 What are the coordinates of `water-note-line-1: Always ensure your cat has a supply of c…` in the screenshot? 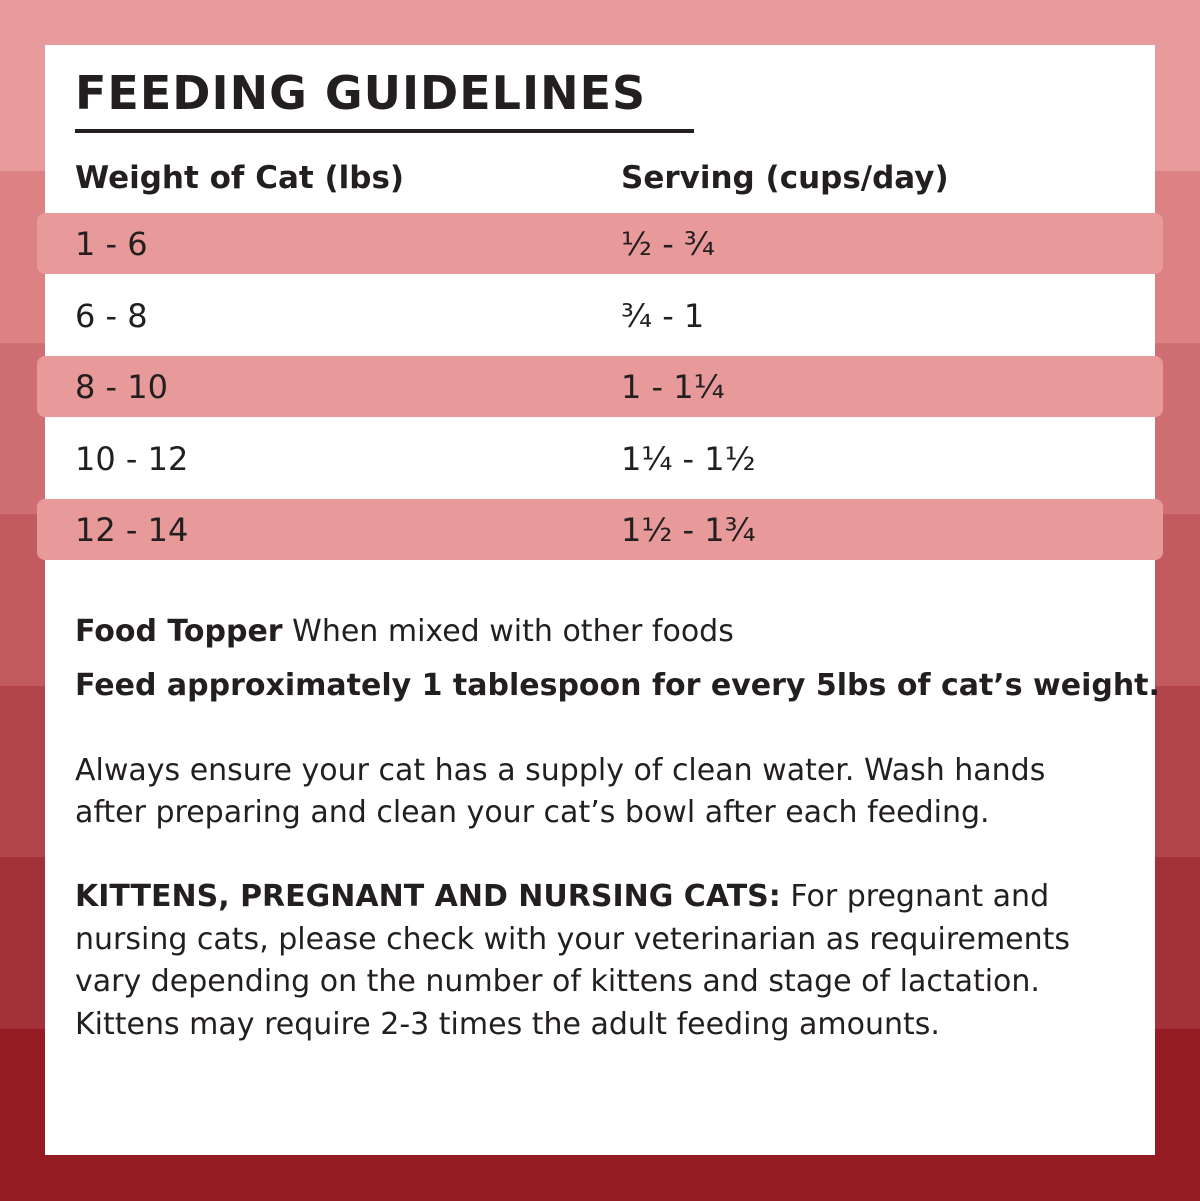 It's located at (560, 770).